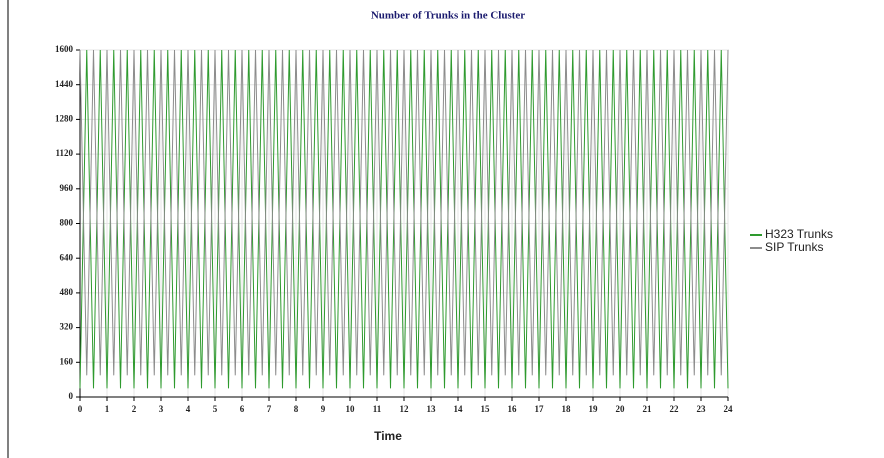  Describe the element at coordinates (351, 409) in the screenshot. I see `x-tick-label: 10` at that location.